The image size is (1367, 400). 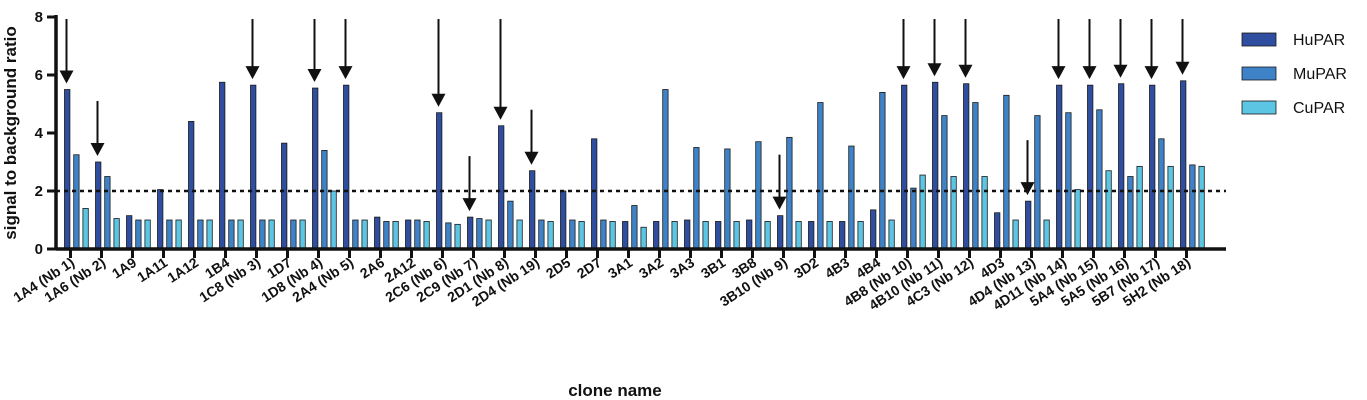 What do you see at coordinates (682, 268) in the screenshot?
I see `x-category-label: 3A3` at bounding box center [682, 268].